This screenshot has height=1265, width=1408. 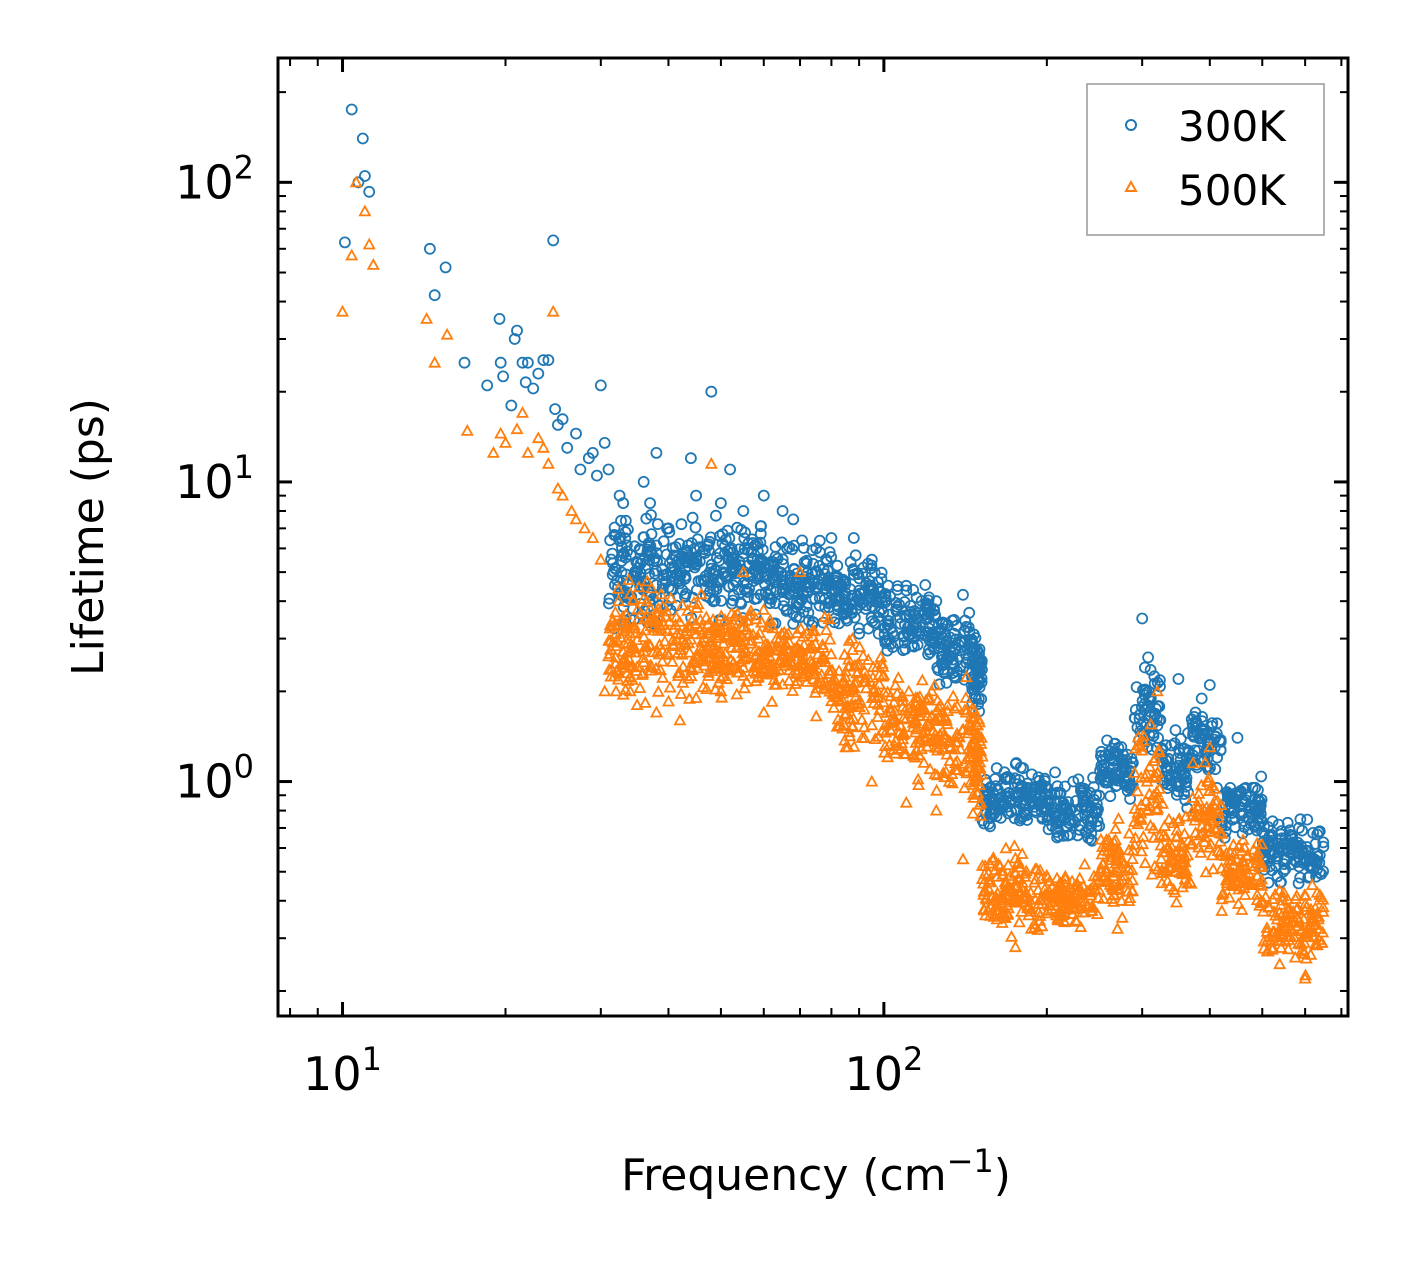 What do you see at coordinates (214, 778) in the screenshot?
I see `y-tick-label: 100` at bounding box center [214, 778].